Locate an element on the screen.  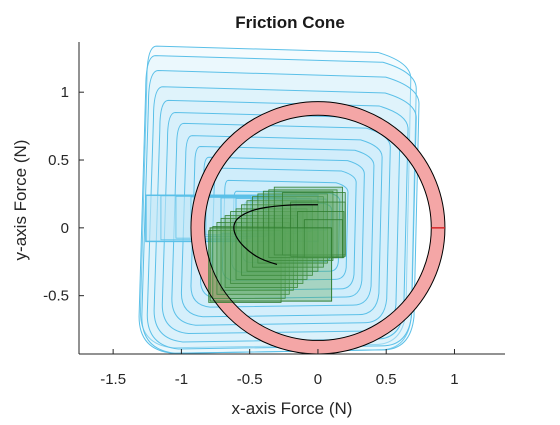
y-tick-label: 1 is located at coordinates (65, 92).